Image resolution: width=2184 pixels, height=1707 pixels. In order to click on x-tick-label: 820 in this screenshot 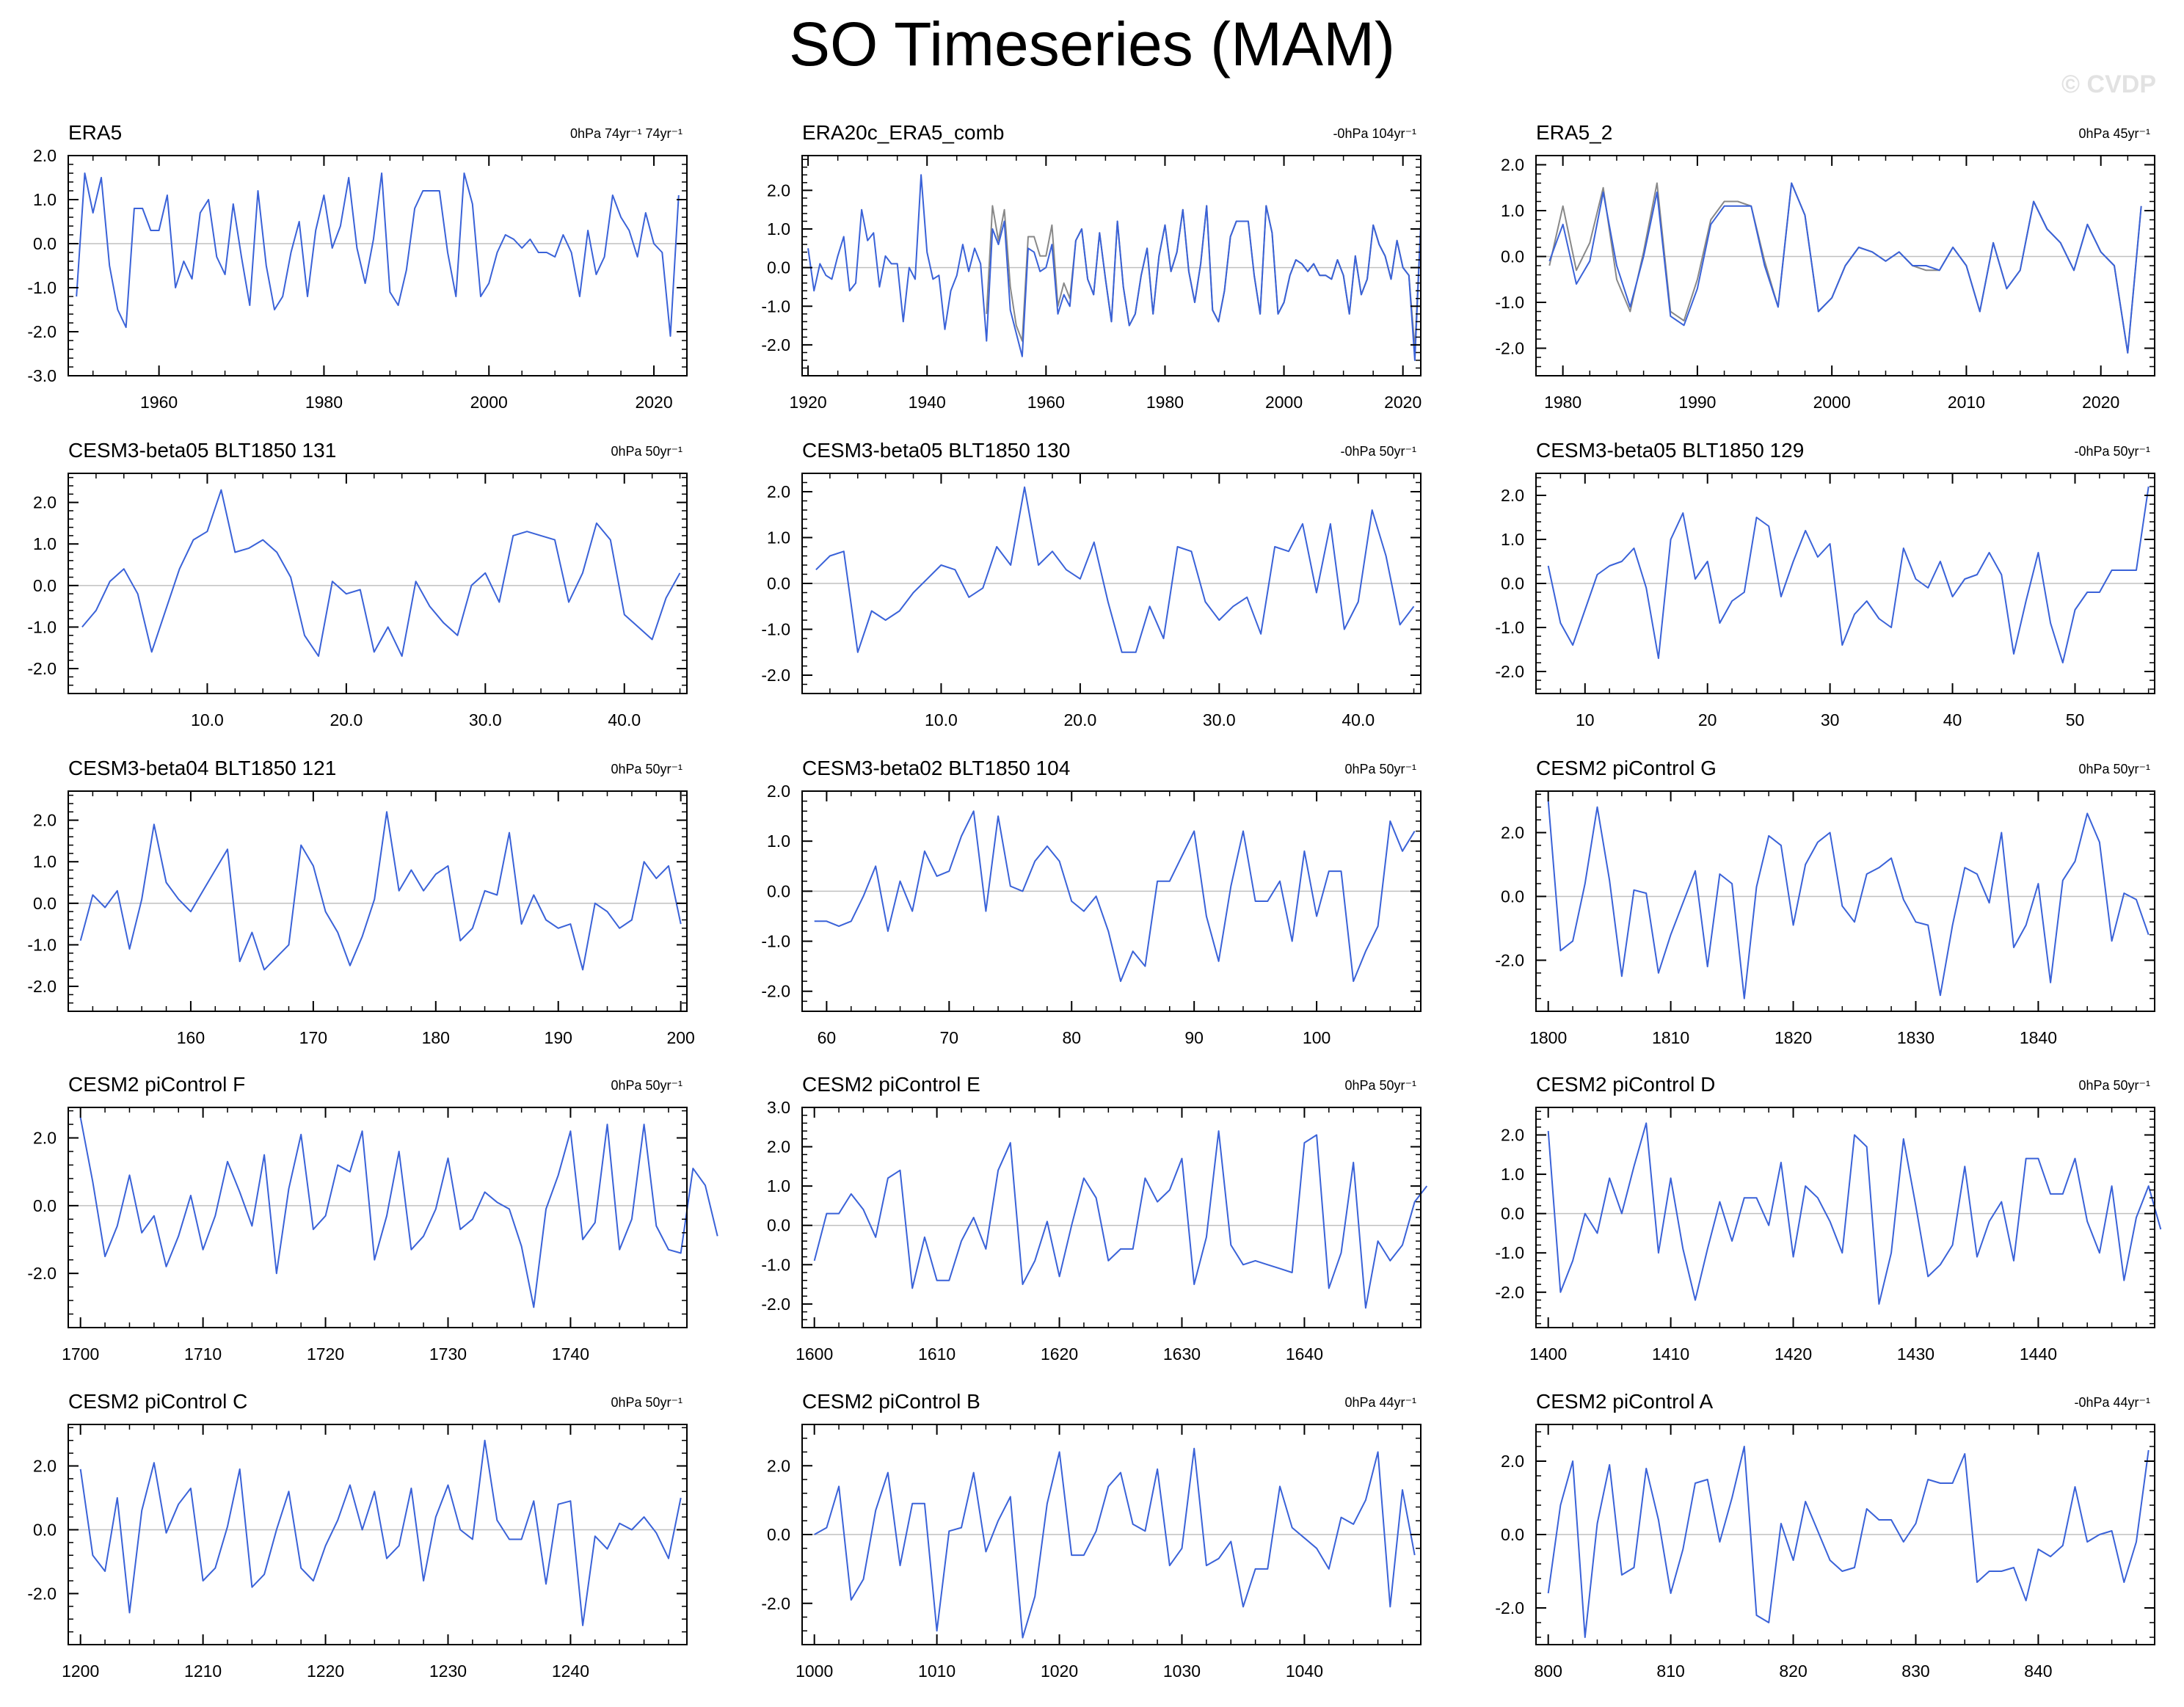, I will do `click(1793, 1671)`.